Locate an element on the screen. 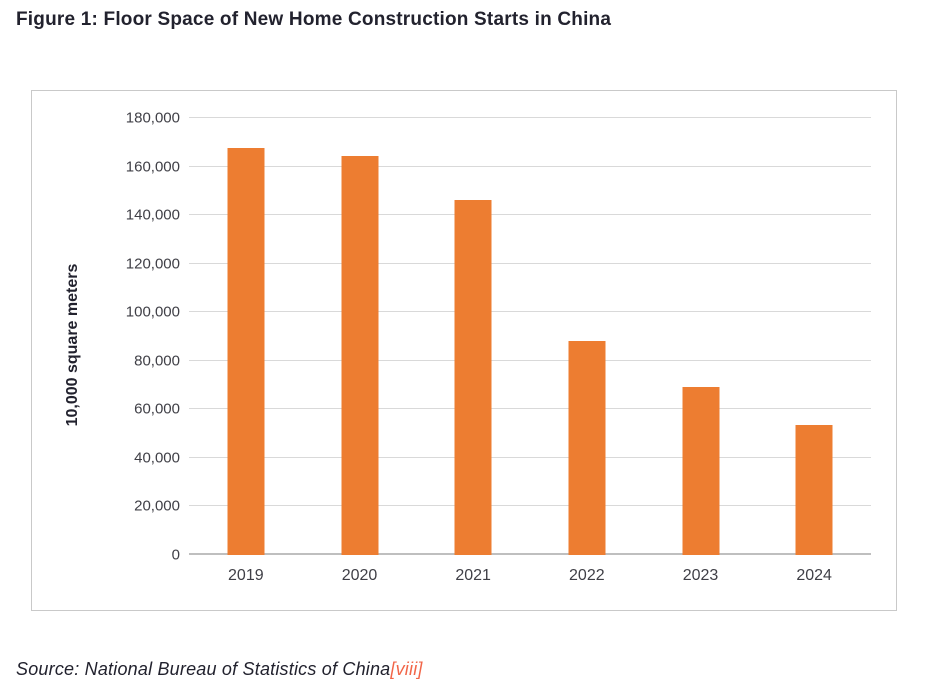 The width and height of the screenshot is (933, 696). y-tick-label: 180,000 is located at coordinates (152, 118).